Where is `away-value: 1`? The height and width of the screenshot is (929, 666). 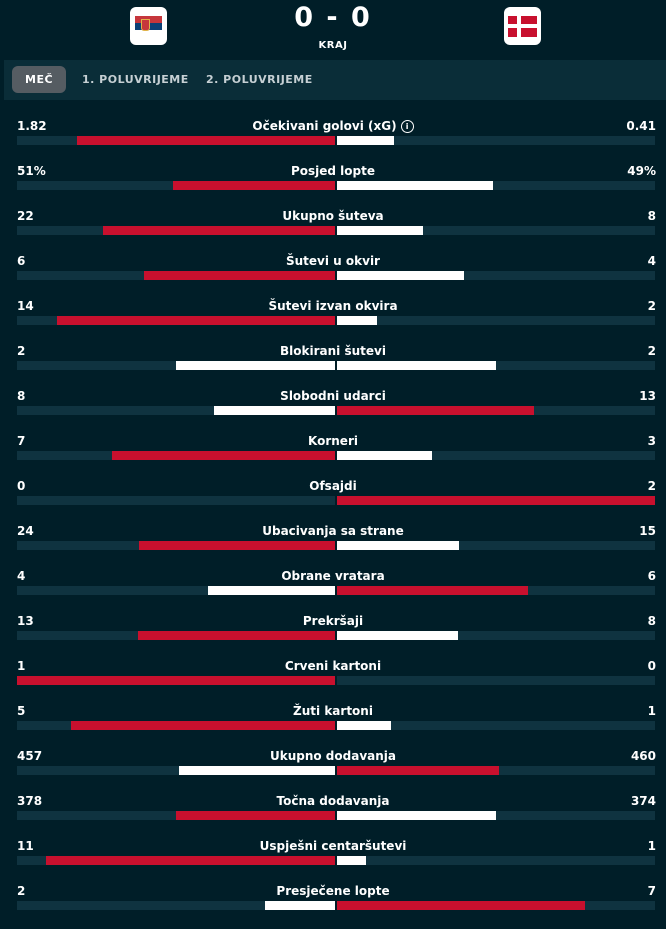 away-value: 1 is located at coordinates (651, 846).